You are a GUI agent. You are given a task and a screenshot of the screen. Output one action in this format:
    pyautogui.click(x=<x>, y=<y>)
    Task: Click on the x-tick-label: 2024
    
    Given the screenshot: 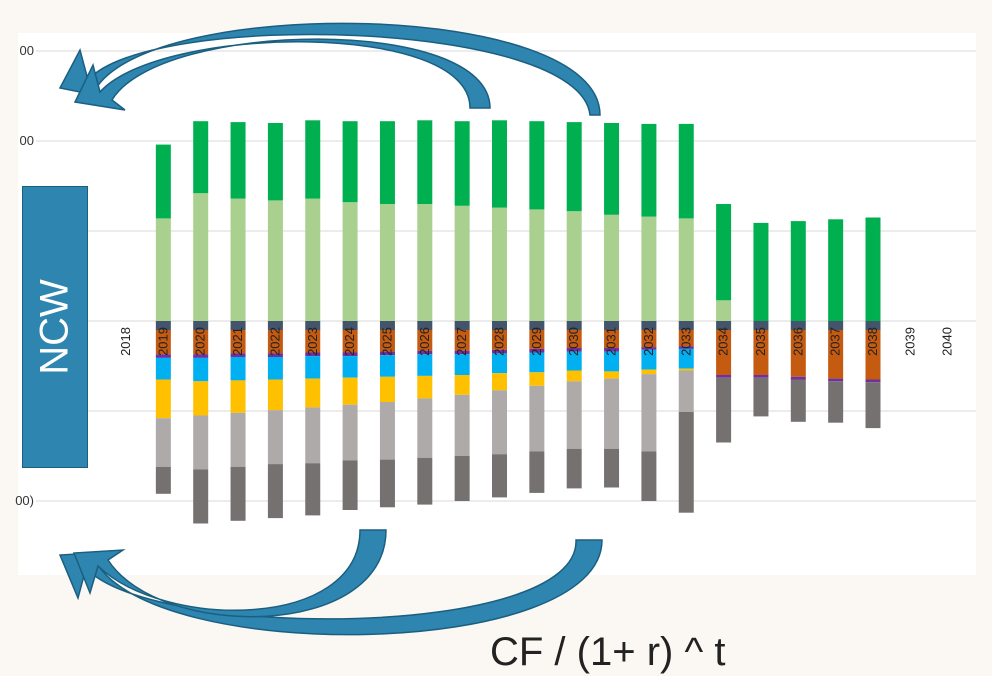 What is the action you would take?
    pyautogui.click(x=349, y=341)
    